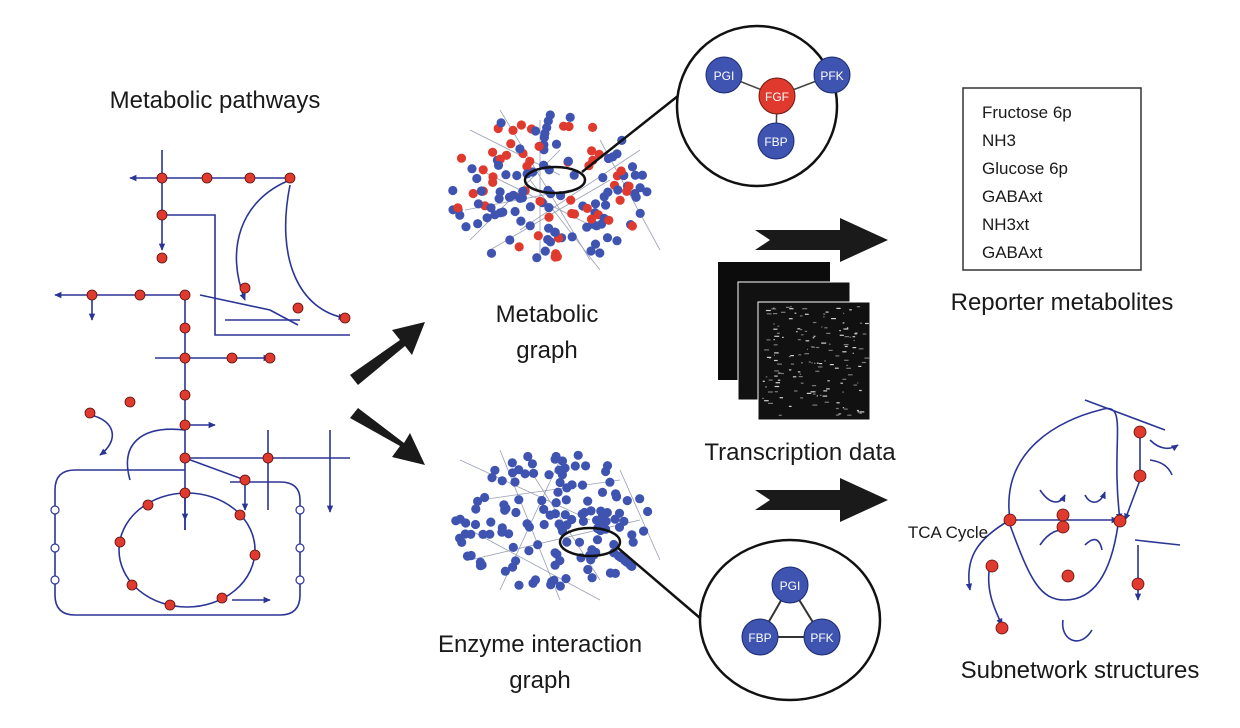  Describe the element at coordinates (539, 680) in the screenshot. I see `enzyme-graph-label-2: graph` at that location.